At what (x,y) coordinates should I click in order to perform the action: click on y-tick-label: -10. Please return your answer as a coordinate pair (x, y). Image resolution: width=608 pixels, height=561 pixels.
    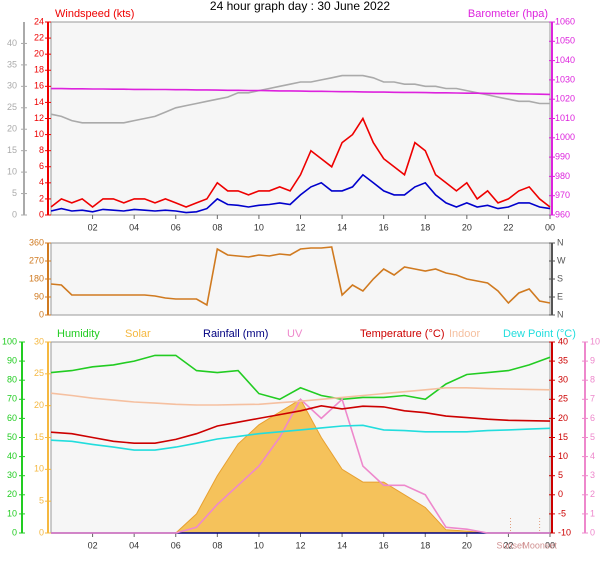
    Looking at the image, I should click on (564, 532).